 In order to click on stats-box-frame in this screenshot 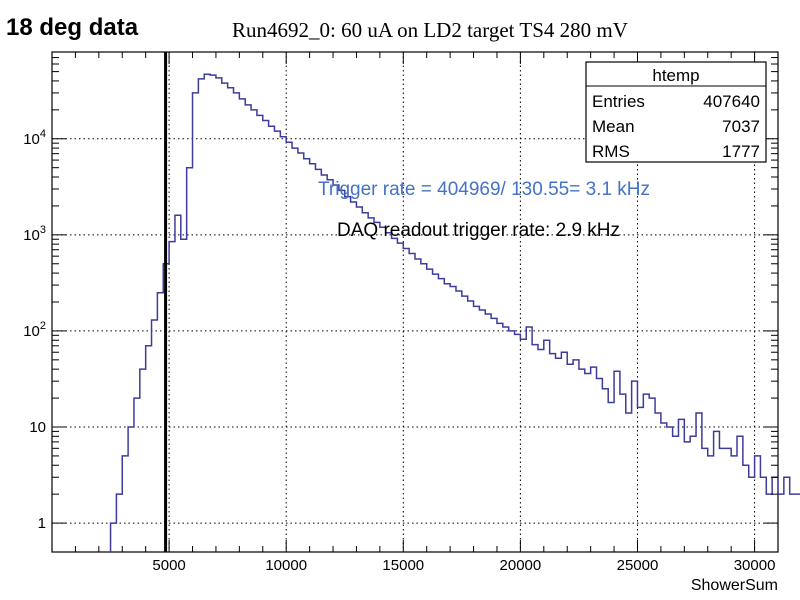, I will do `click(676, 112)`.